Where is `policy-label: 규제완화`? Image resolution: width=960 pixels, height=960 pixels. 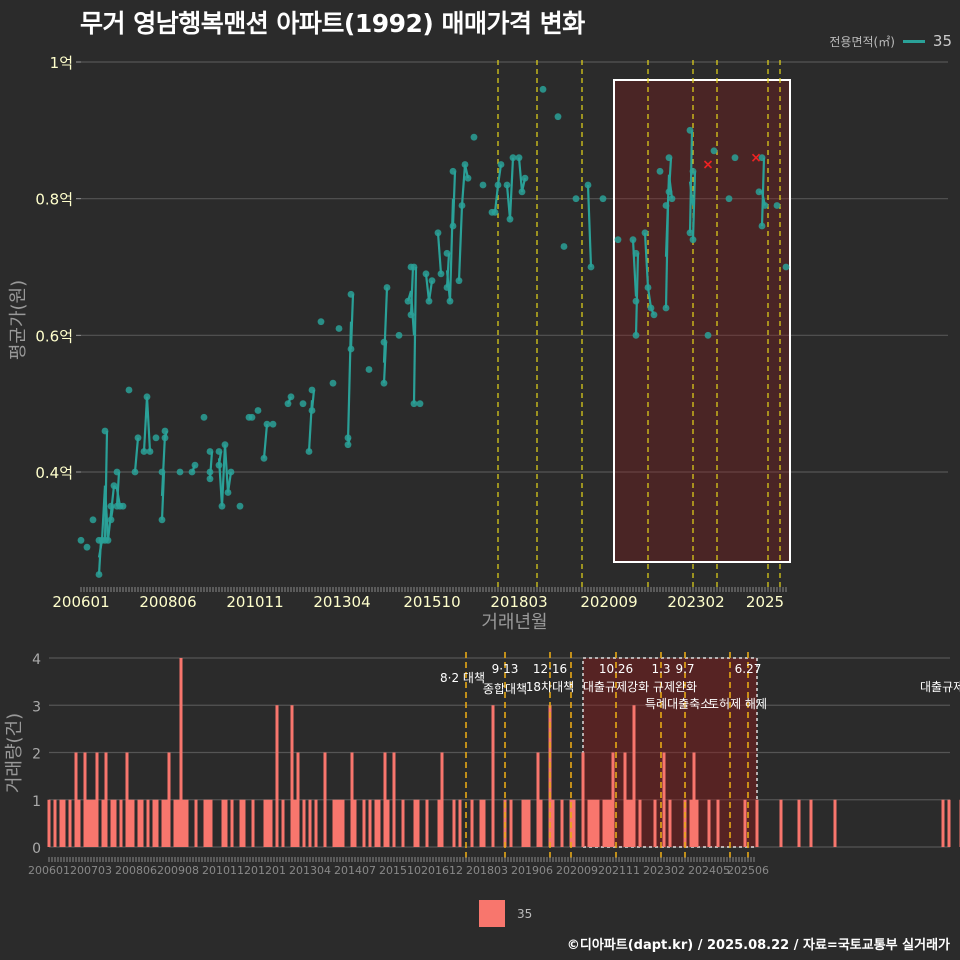 policy-label: 규제완화 is located at coordinates (675, 687).